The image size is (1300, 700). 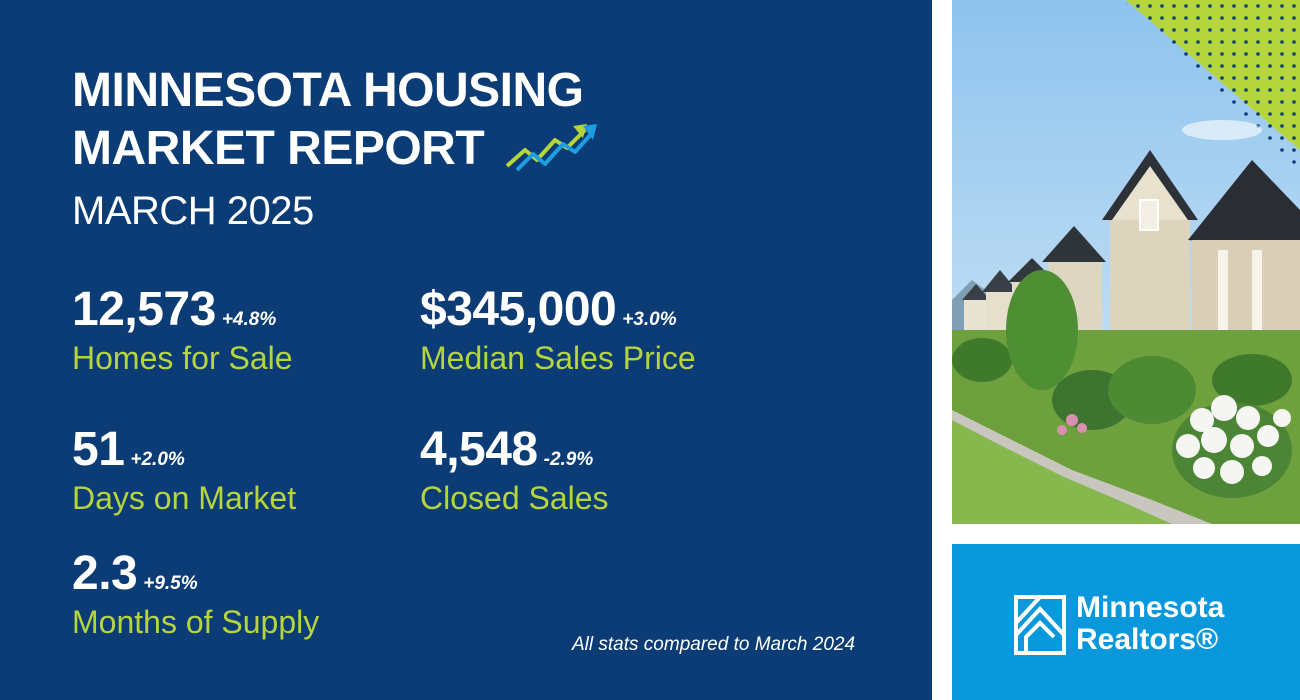 What do you see at coordinates (170, 583) in the screenshot?
I see `stat-change: +9.5%` at bounding box center [170, 583].